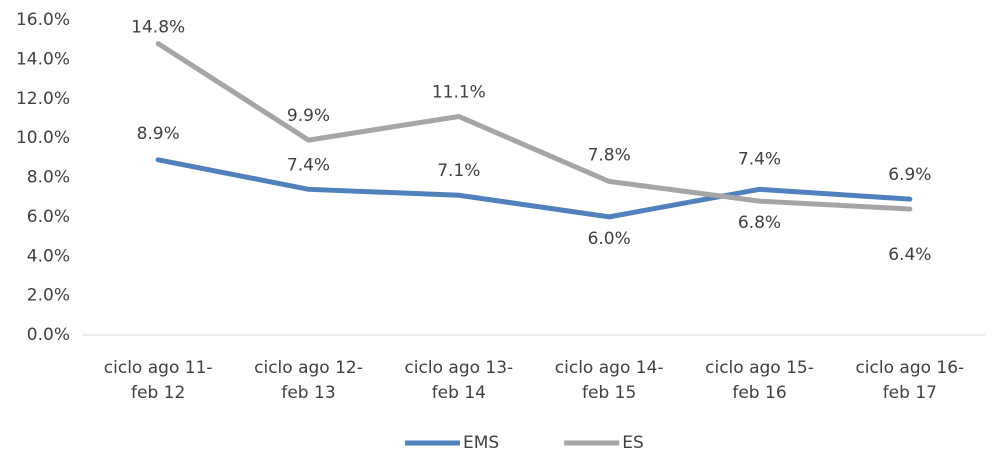 The height and width of the screenshot is (455, 1005). I want to click on data-label: 14.8%, so click(158, 28).